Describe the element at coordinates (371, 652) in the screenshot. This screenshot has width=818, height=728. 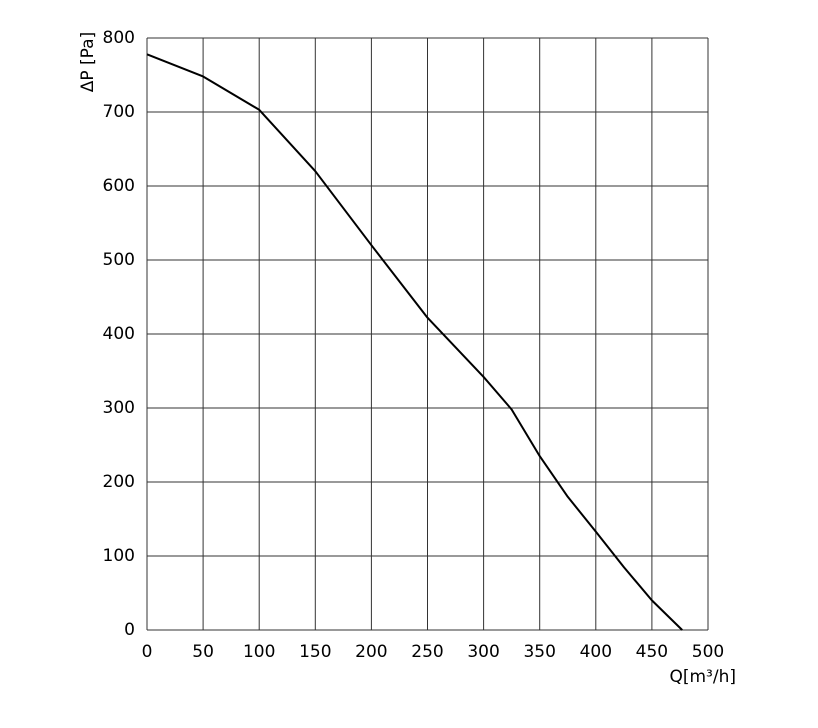
I see `x-tick-label: 200` at that location.